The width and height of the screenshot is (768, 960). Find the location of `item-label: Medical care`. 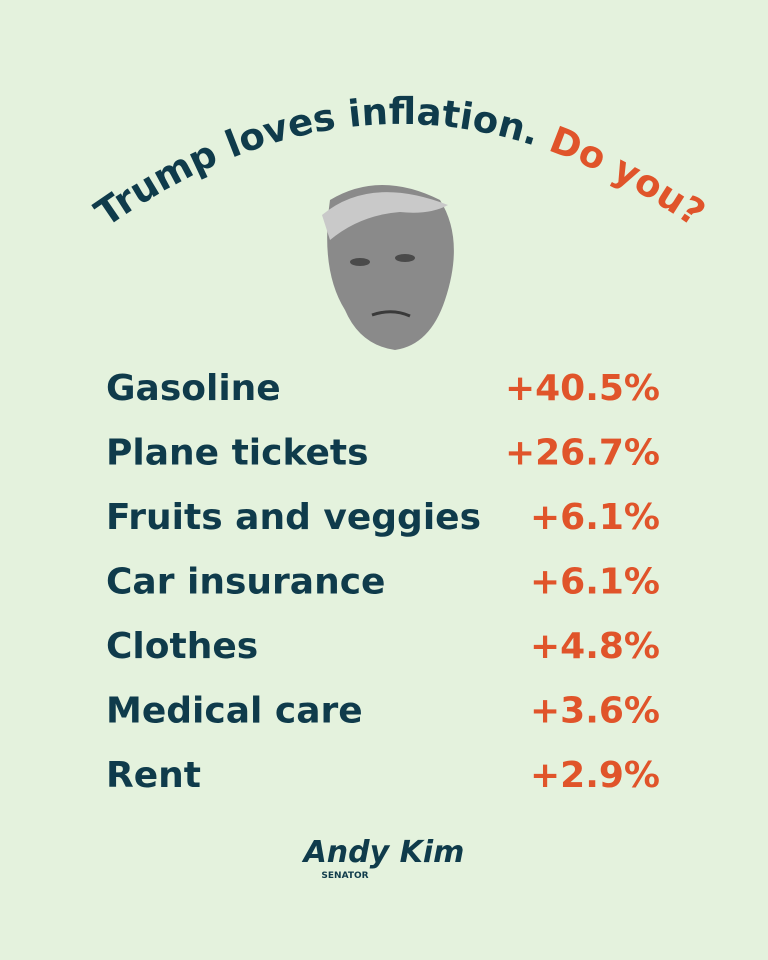

item-label: Medical care is located at coordinates (234, 711).